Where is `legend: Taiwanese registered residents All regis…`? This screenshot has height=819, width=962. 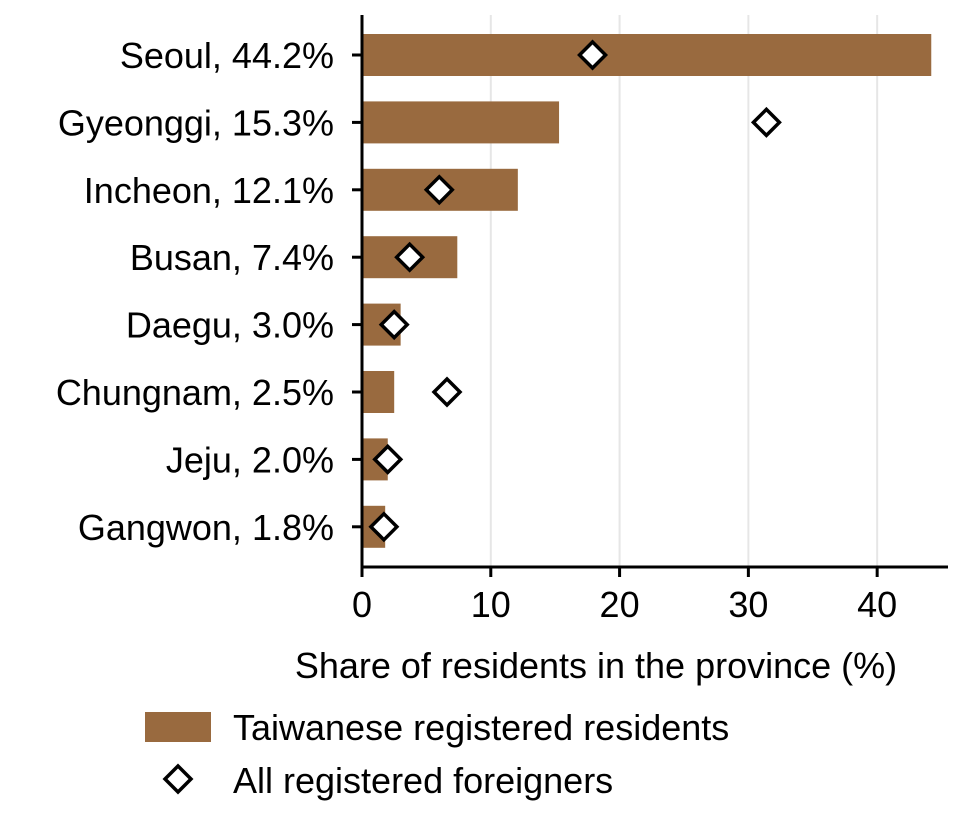
legend: Taiwanese registered residents All regis… is located at coordinates (437, 754).